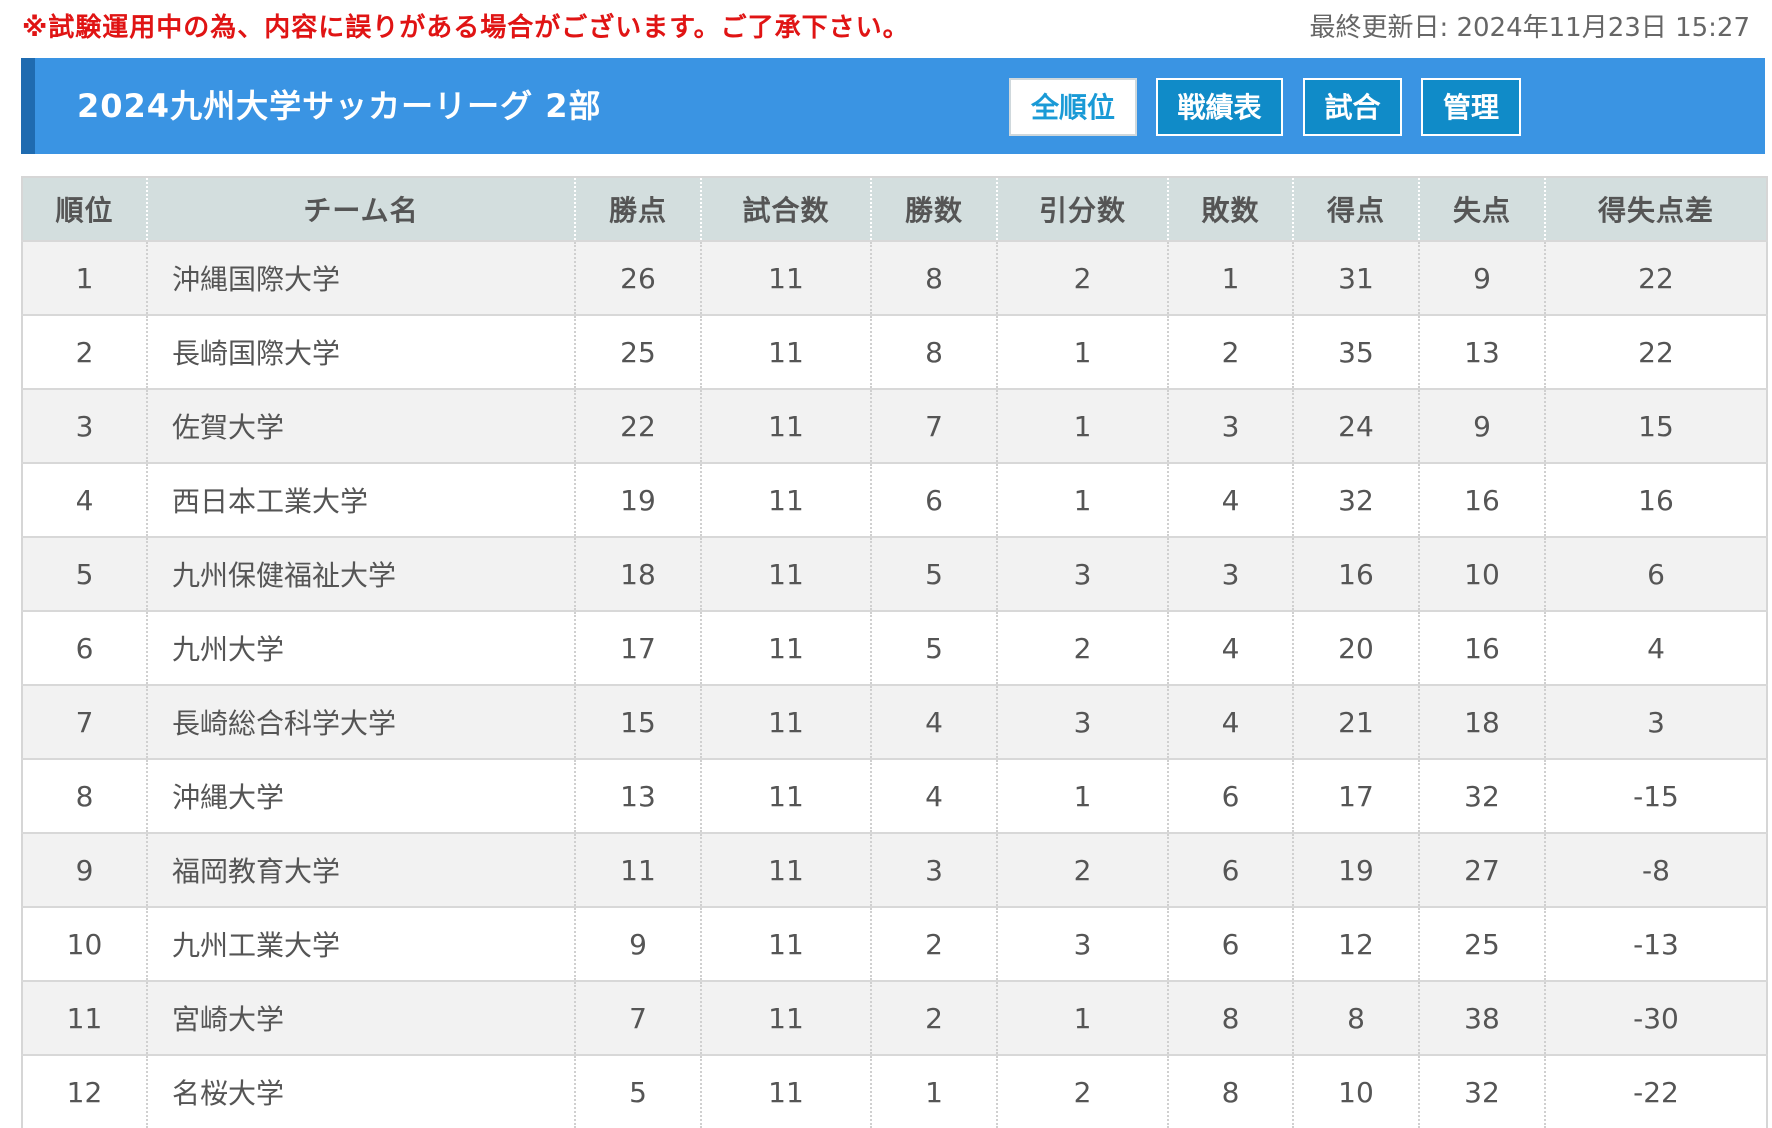 This screenshot has width=1772, height=1128. Describe the element at coordinates (638, 573) in the screenshot. I see `cell-points: 18` at that location.